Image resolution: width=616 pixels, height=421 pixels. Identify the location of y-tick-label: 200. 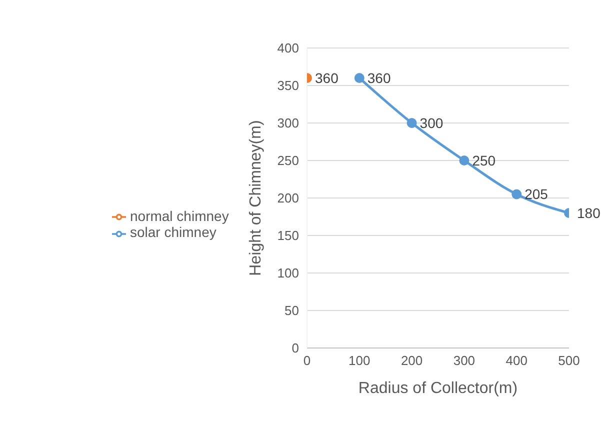
(288, 198).